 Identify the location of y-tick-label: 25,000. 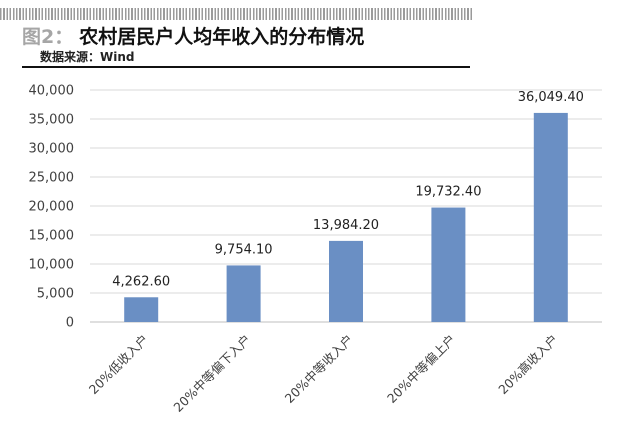
(52, 178).